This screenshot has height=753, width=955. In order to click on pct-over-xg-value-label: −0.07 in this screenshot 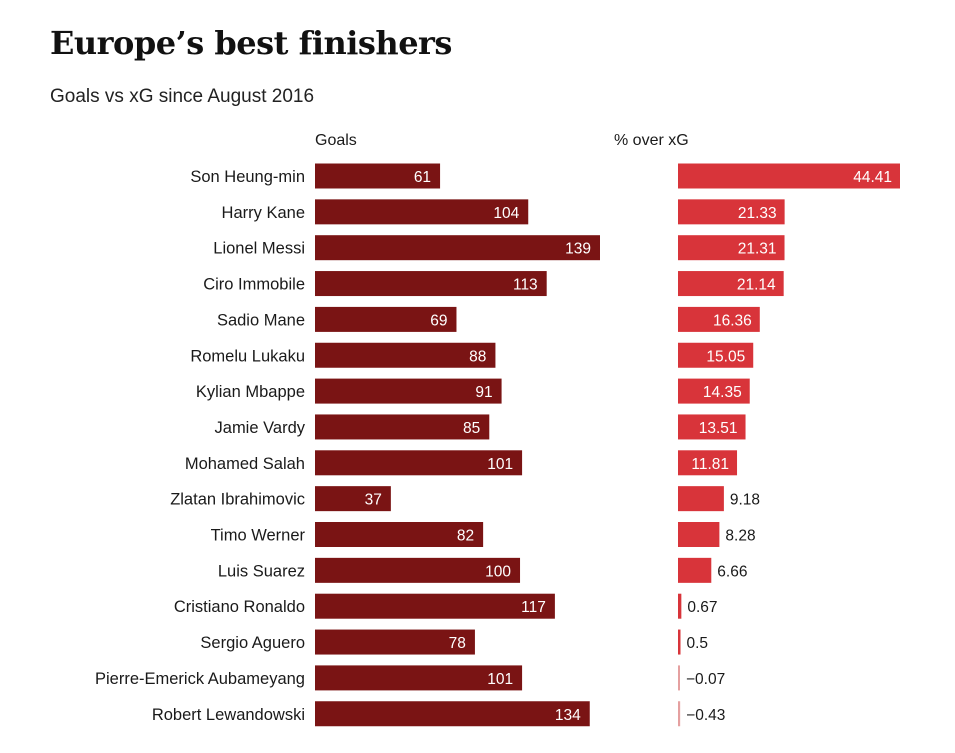, I will do `click(705, 679)`.